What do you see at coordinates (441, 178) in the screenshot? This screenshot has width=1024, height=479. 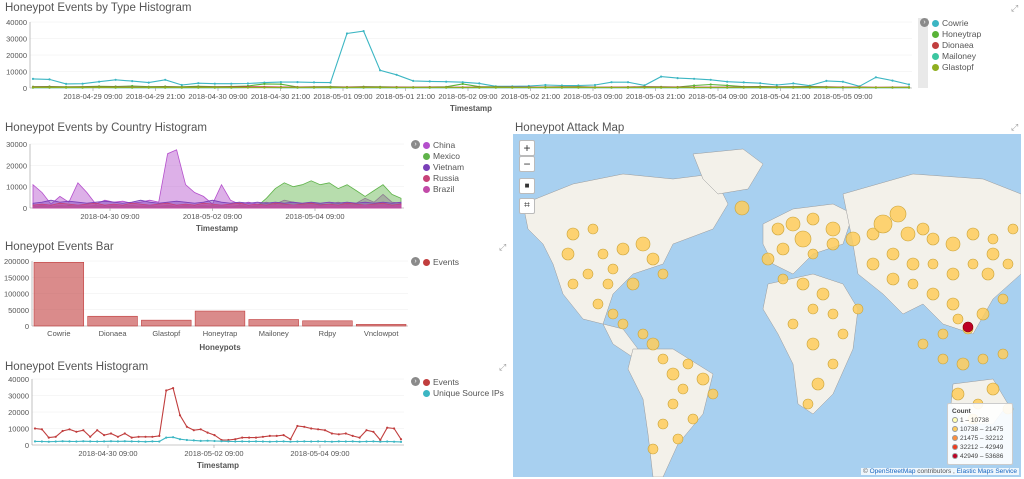 I see `legend-item: Russia` at bounding box center [441, 178].